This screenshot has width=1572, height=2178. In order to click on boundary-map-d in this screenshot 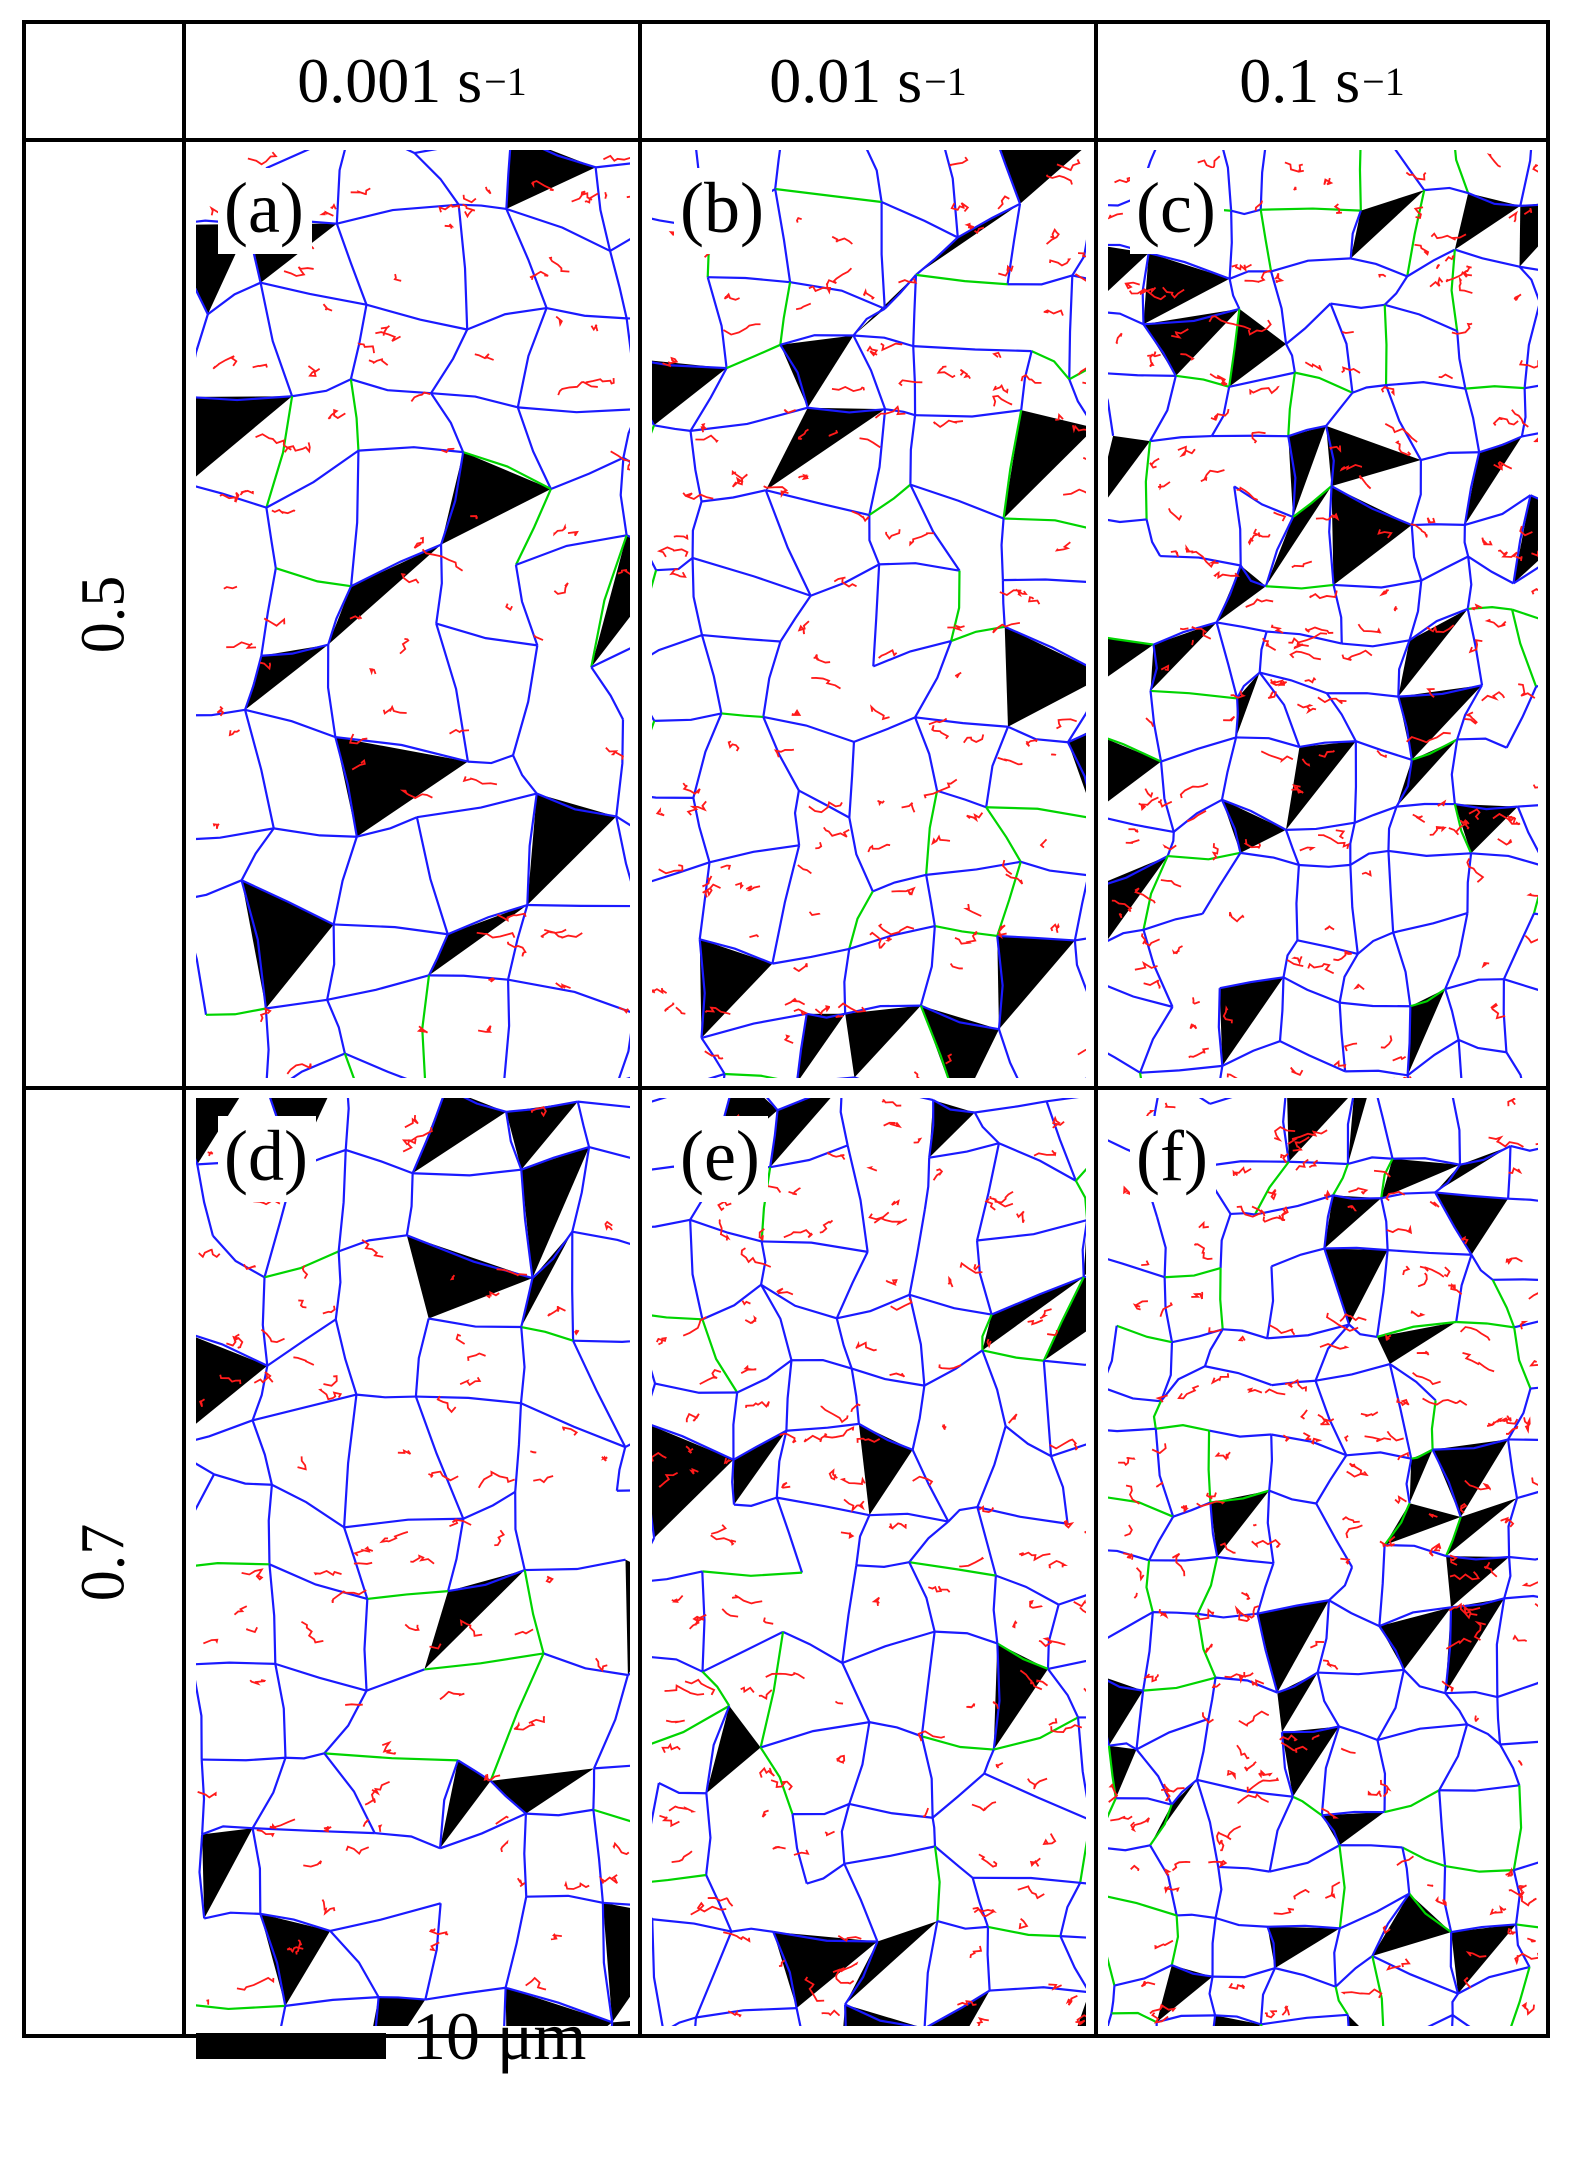, I will do `click(413, 1562)`.